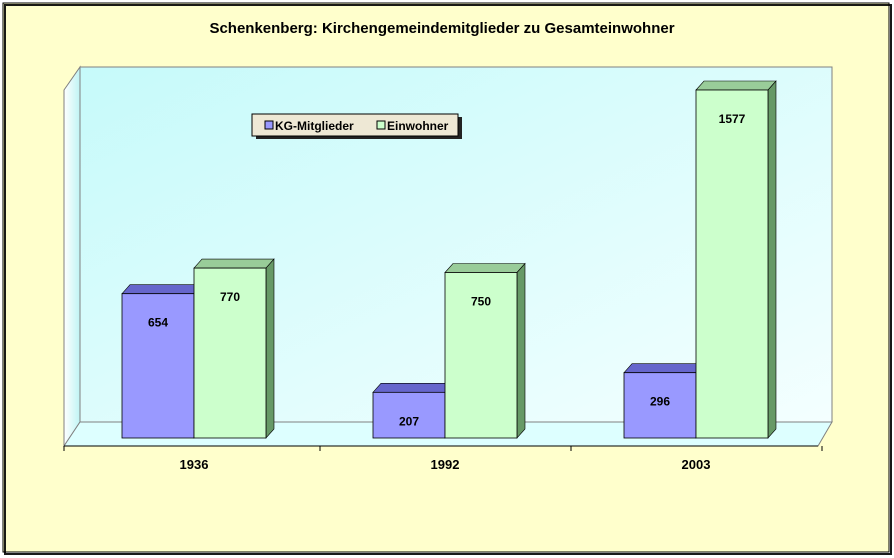 This screenshot has height=558, width=894. What do you see at coordinates (356, 126) in the screenshot?
I see `legend: KG-Mitglieder Einwohner` at bounding box center [356, 126].